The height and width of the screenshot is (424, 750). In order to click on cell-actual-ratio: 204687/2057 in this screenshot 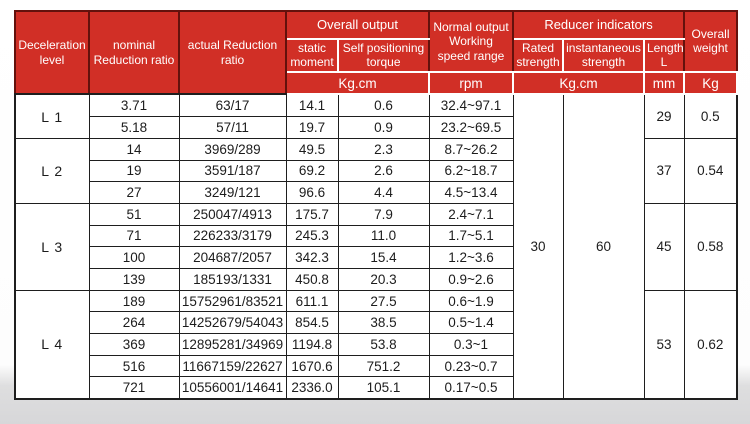, I will do `click(232, 257)`.